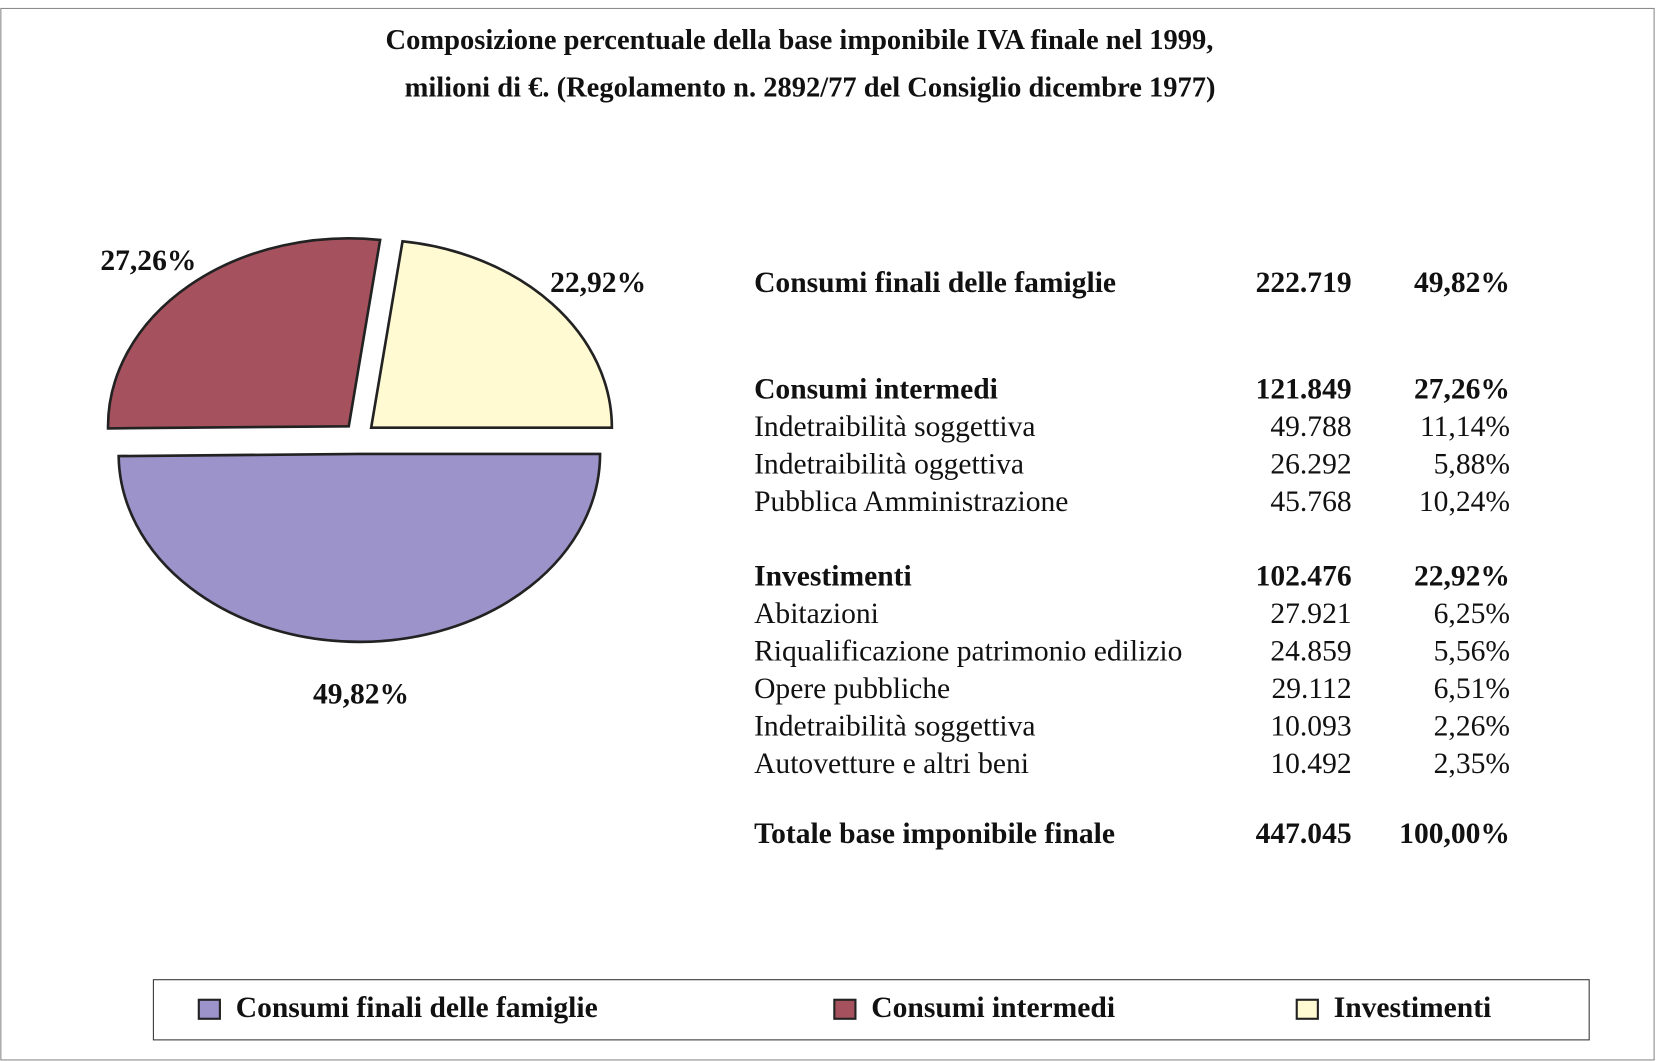 Image resolution: width=1656 pixels, height=1061 pixels. Describe the element at coordinates (148, 261) in the screenshot. I see `data-label: 27,26%` at that location.